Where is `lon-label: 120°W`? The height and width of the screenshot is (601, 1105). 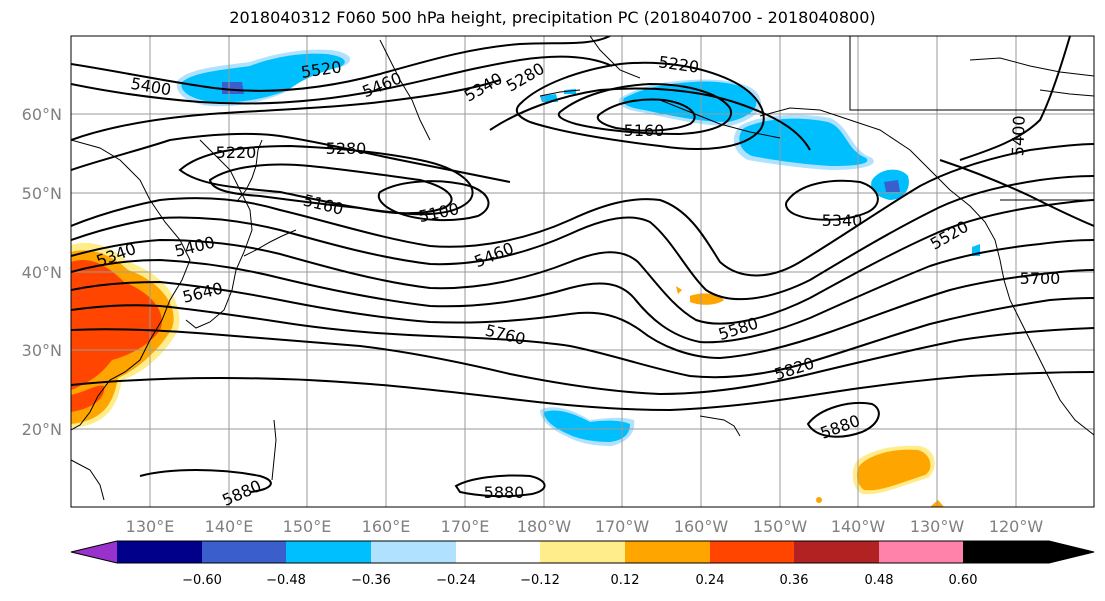
lon-label: 120°W is located at coordinates (1016, 526).